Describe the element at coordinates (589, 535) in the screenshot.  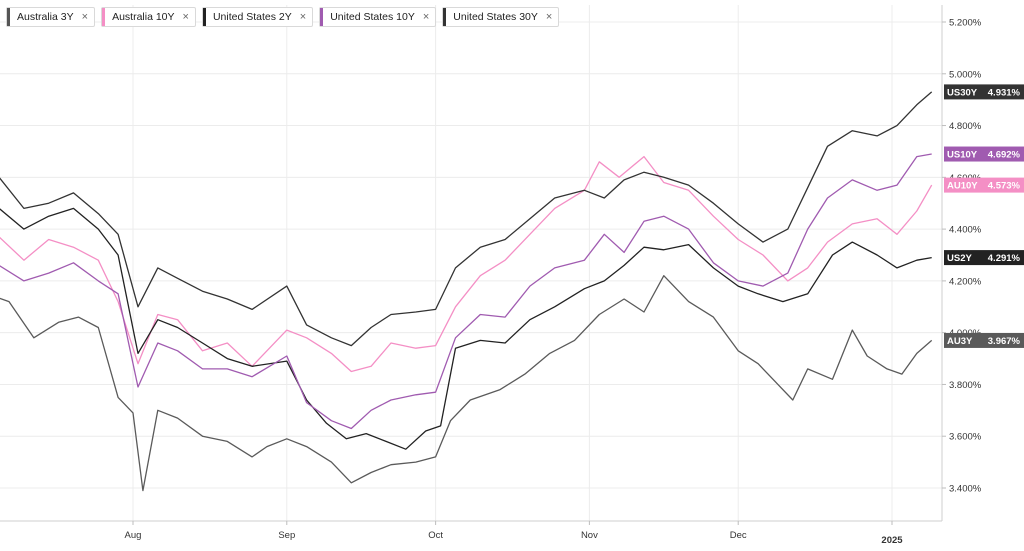
I see `x-tick-label: Nov` at that location.